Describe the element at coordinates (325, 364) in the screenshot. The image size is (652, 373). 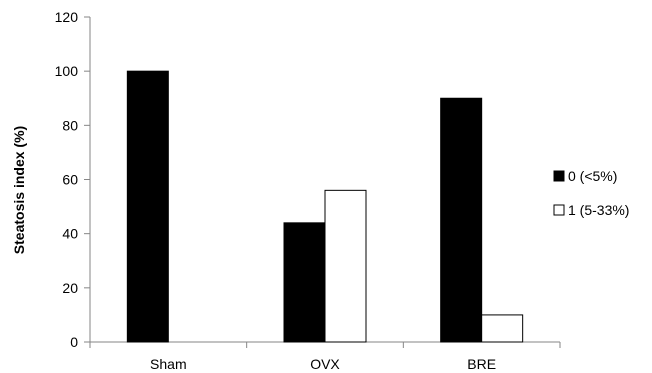
I see `x-tick-label: OVX` at that location.